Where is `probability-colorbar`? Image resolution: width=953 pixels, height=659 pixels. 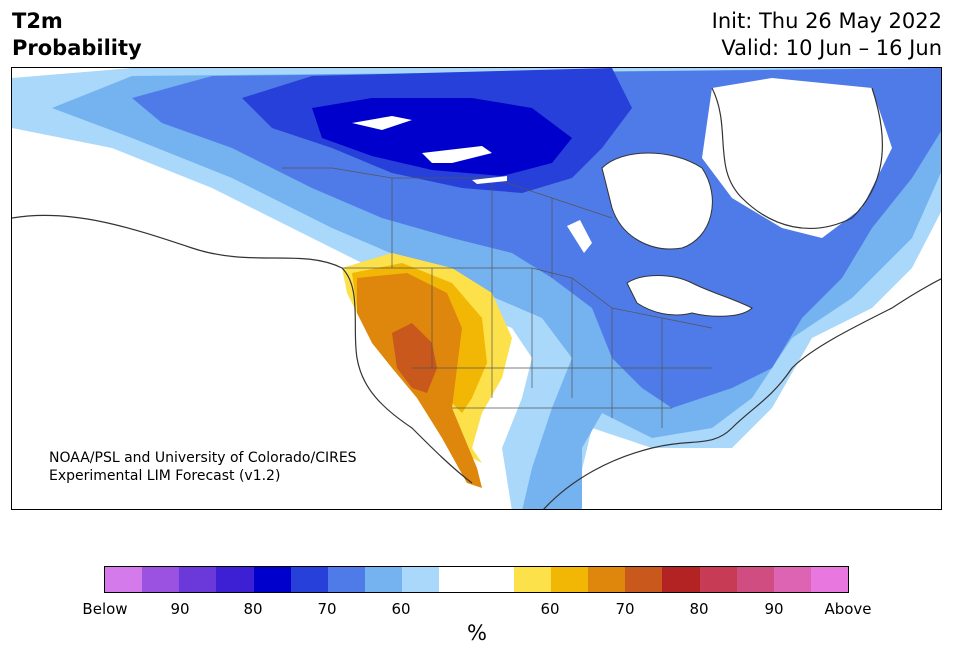
probability-colorbar is located at coordinates (476, 579).